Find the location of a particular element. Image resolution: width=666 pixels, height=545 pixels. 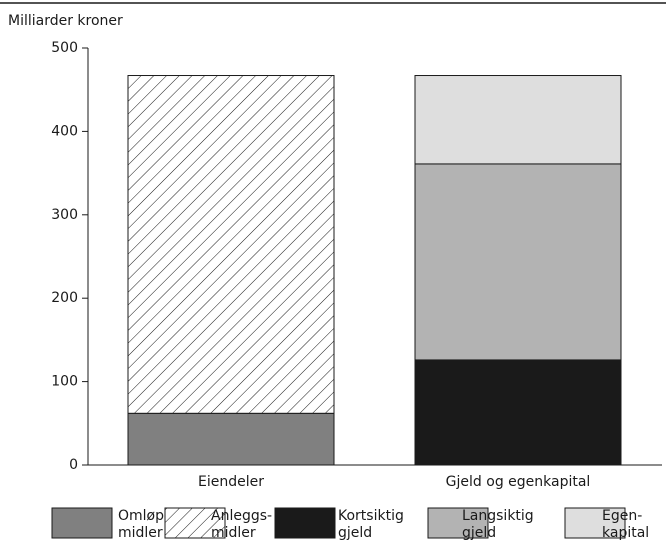

y-tick-label: 400 is located at coordinates (64, 131).